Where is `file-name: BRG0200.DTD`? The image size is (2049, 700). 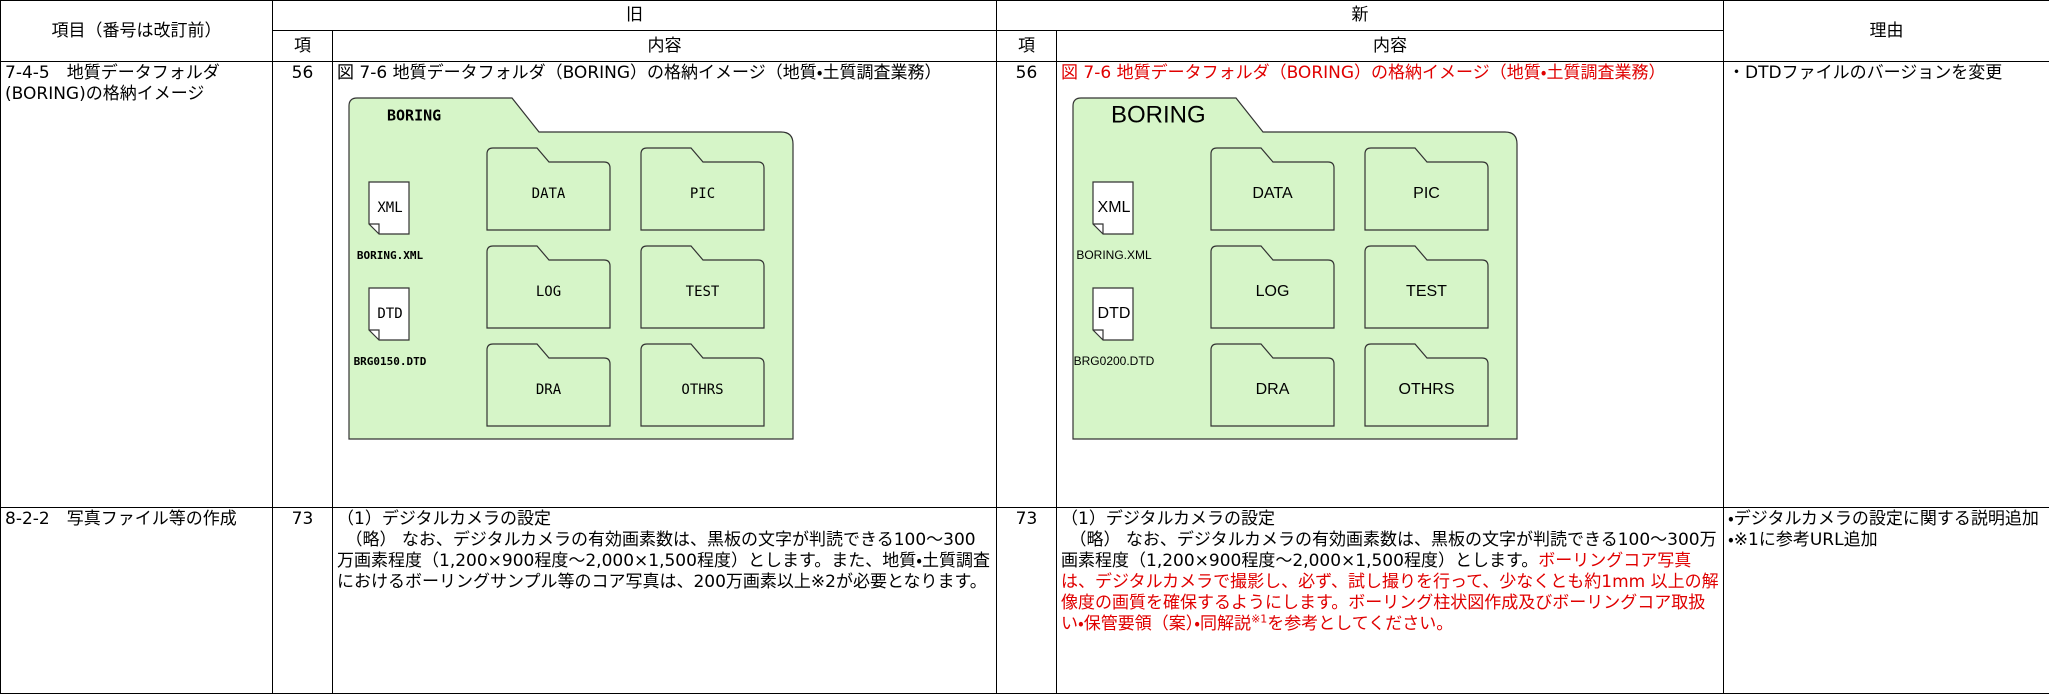 file-name: BRG0200.DTD is located at coordinates (1114, 361).